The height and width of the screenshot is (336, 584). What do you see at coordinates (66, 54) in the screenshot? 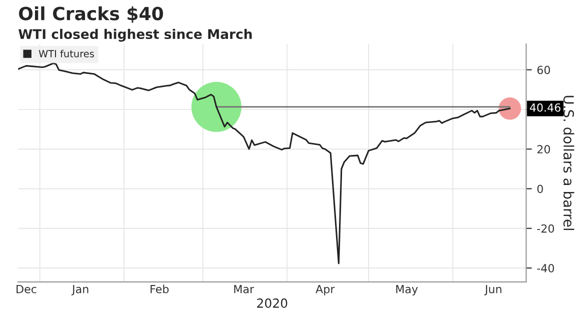
I see `legend-label: WTI futures` at bounding box center [66, 54].